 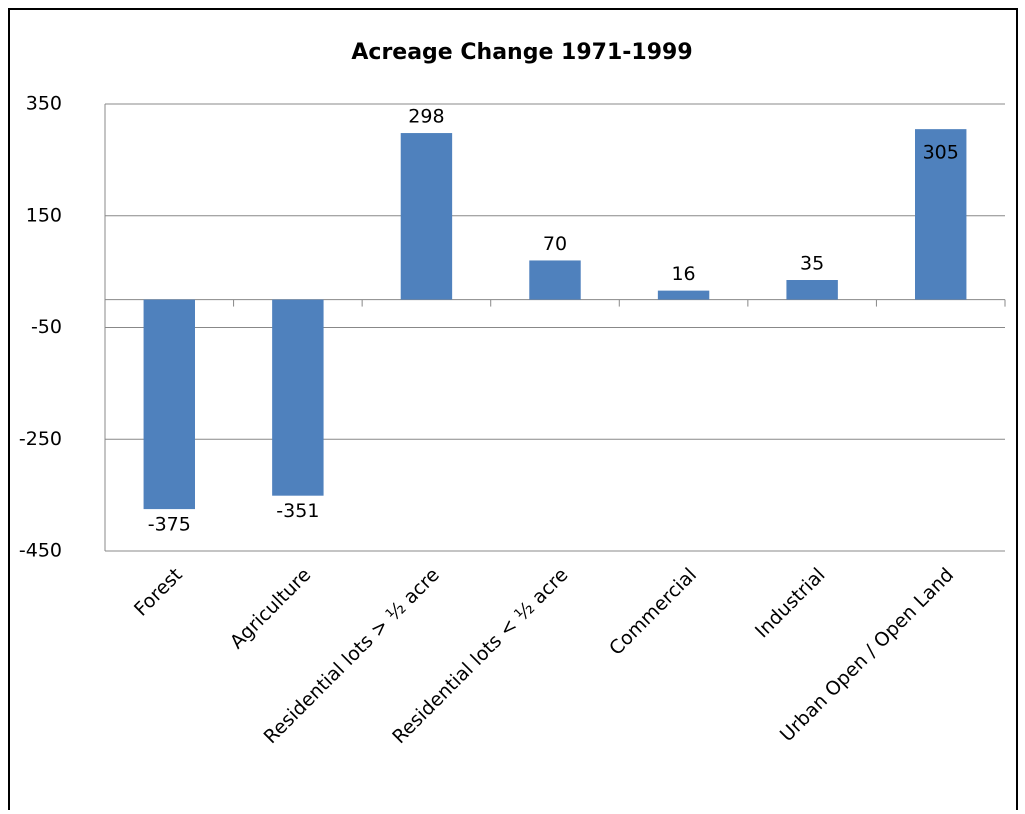 What do you see at coordinates (40, 439) in the screenshot?
I see `y-tick-label: -250` at bounding box center [40, 439].